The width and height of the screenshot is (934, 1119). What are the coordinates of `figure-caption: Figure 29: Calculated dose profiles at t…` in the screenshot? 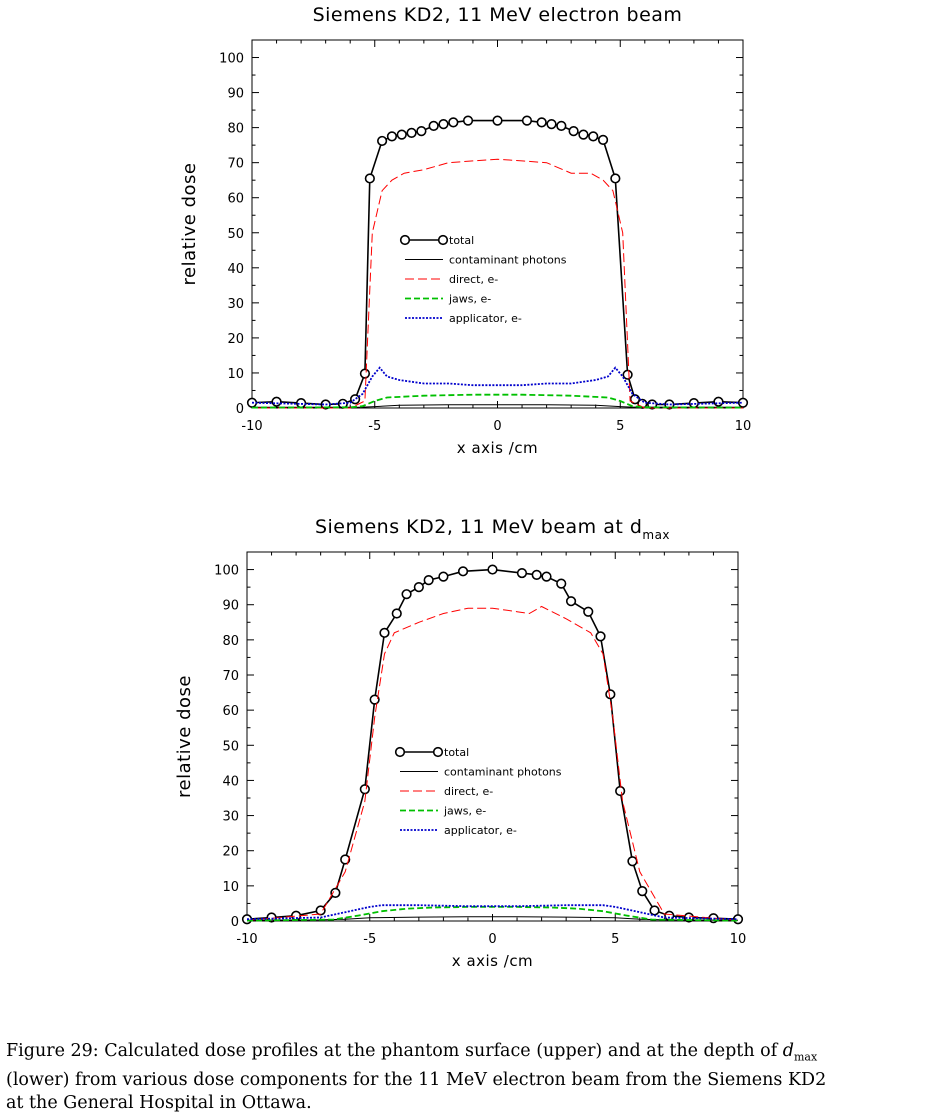 It's located at (467, 1077).